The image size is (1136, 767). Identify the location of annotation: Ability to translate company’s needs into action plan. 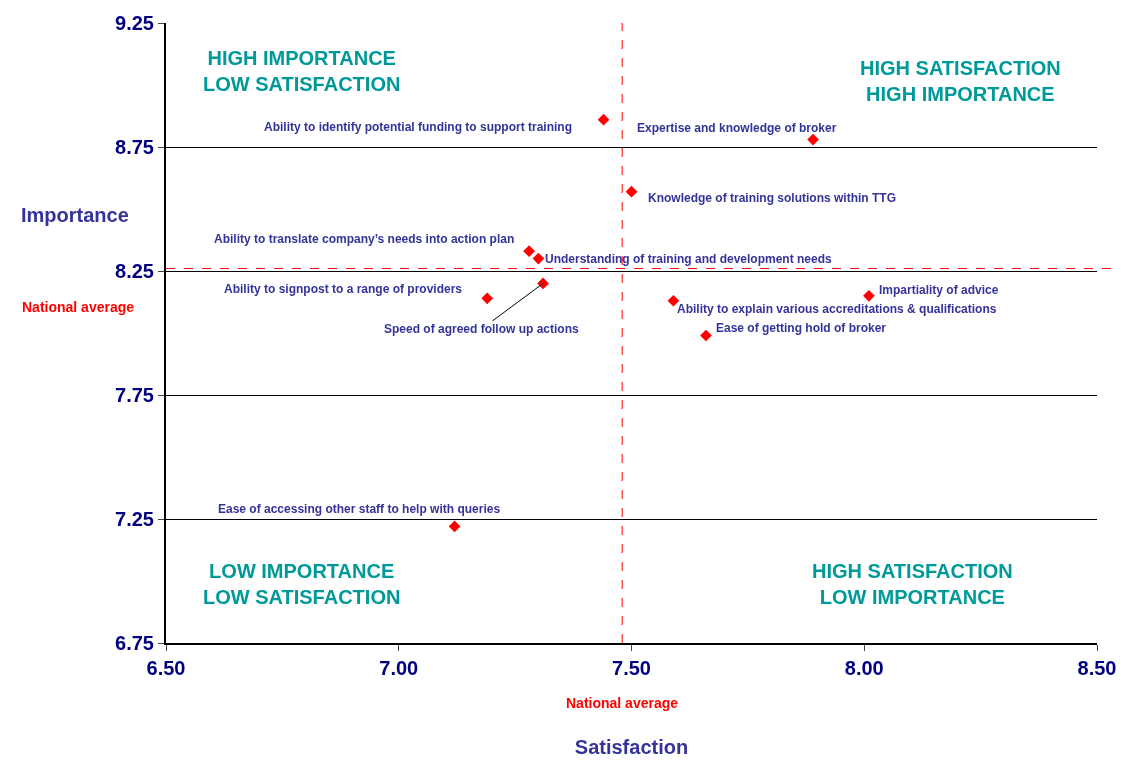
(364, 239).